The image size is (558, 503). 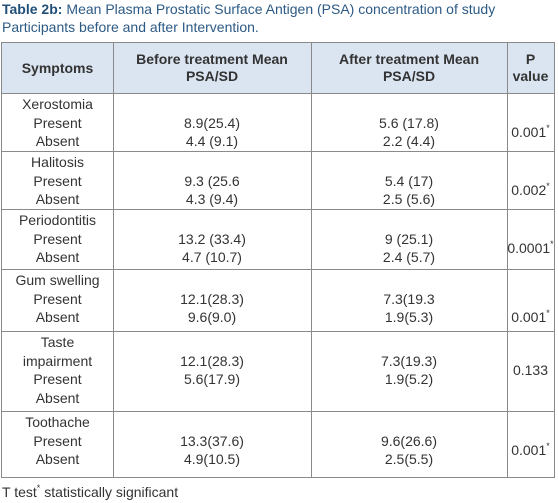 What do you see at coordinates (212, 122) in the screenshot?
I see `before-value: 8.9(25.4)` at bounding box center [212, 122].